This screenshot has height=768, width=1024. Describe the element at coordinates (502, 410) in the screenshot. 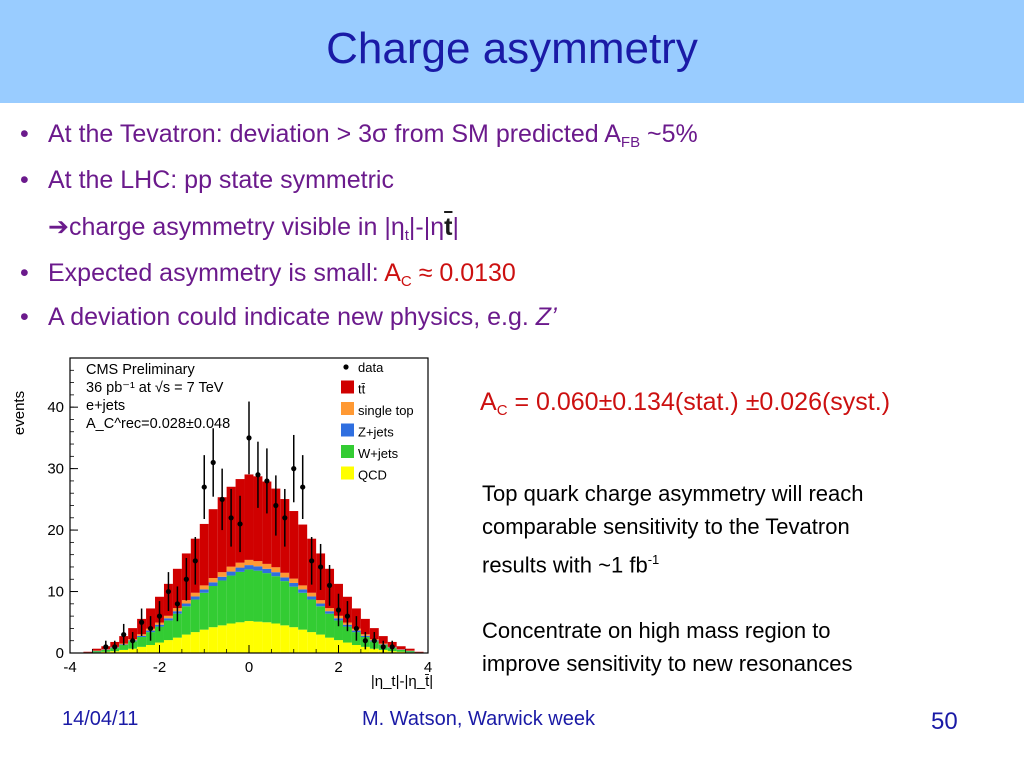

I see `ac-result-sub: C` at that location.